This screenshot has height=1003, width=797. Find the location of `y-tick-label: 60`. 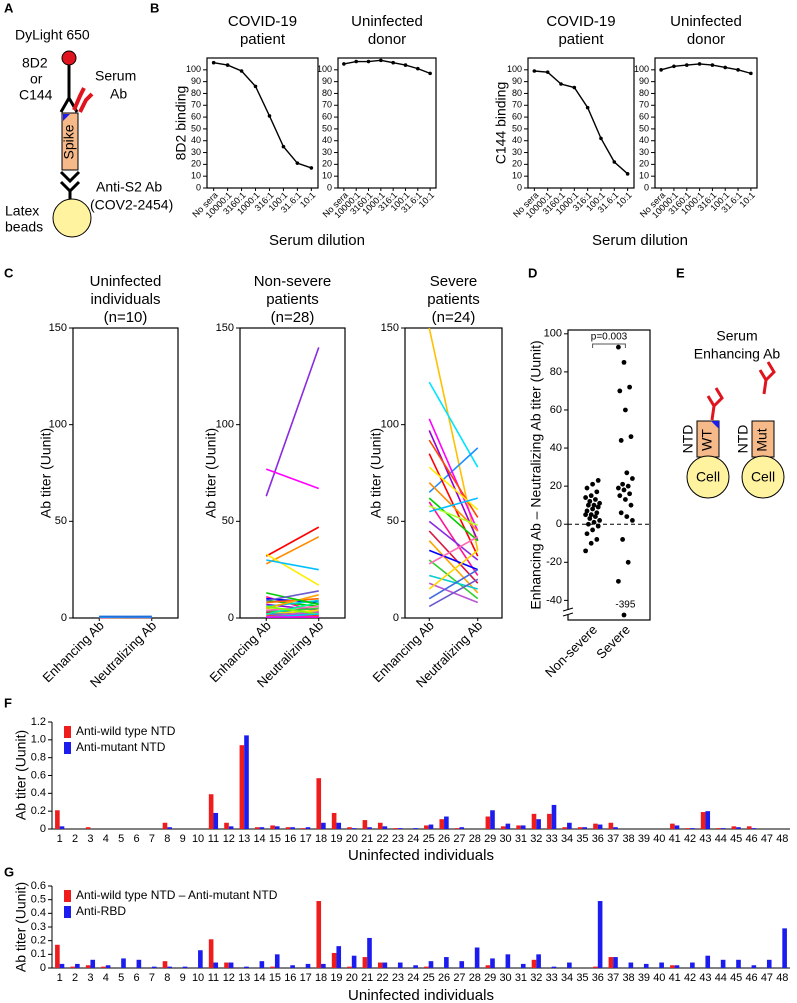

y-tick-label: 60 is located at coordinates (644, 116).